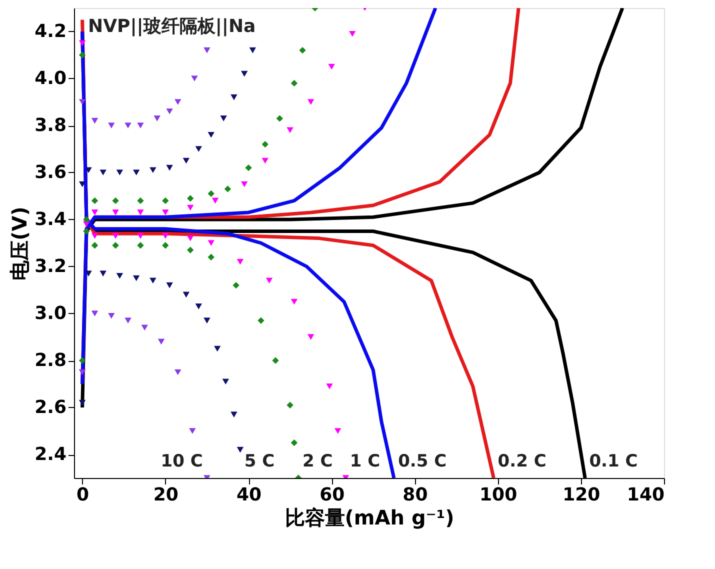 The height and width of the screenshot is (569, 715). What do you see at coordinates (50, 31) in the screenshot?
I see `y-tick-label: 4.2` at bounding box center [50, 31].